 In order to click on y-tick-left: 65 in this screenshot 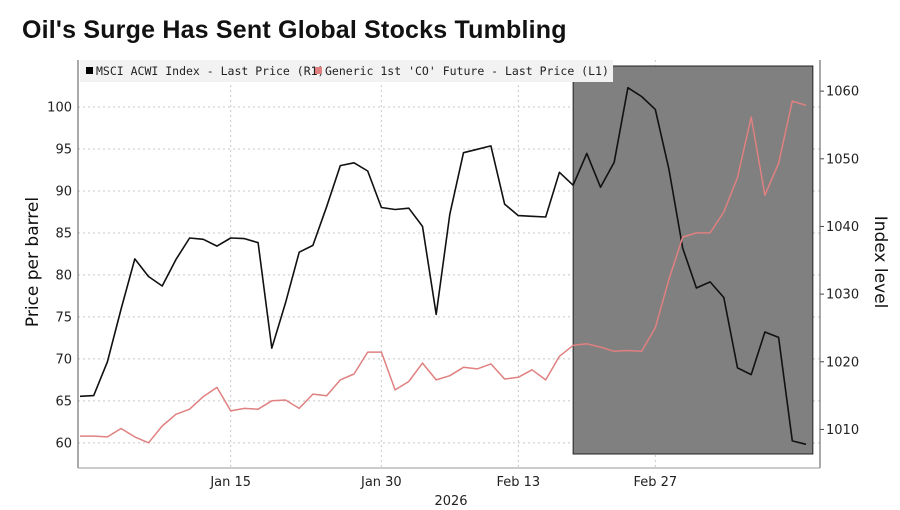, I will do `click(63, 401)`.